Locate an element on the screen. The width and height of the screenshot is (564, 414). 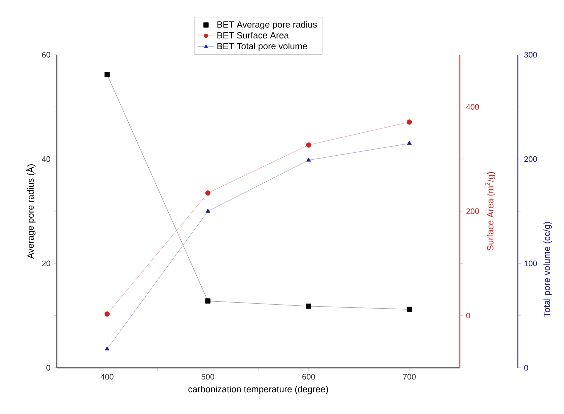
legend-label: BET Surface Area is located at coordinates (254, 35).